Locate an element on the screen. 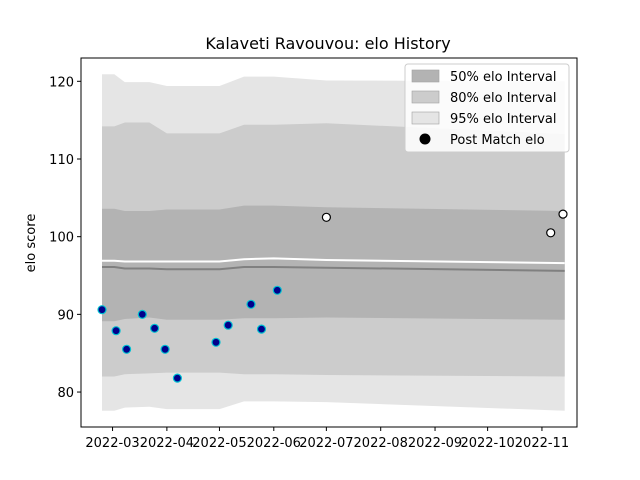  x-tick-label-1: 2022-04 is located at coordinates (167, 443).